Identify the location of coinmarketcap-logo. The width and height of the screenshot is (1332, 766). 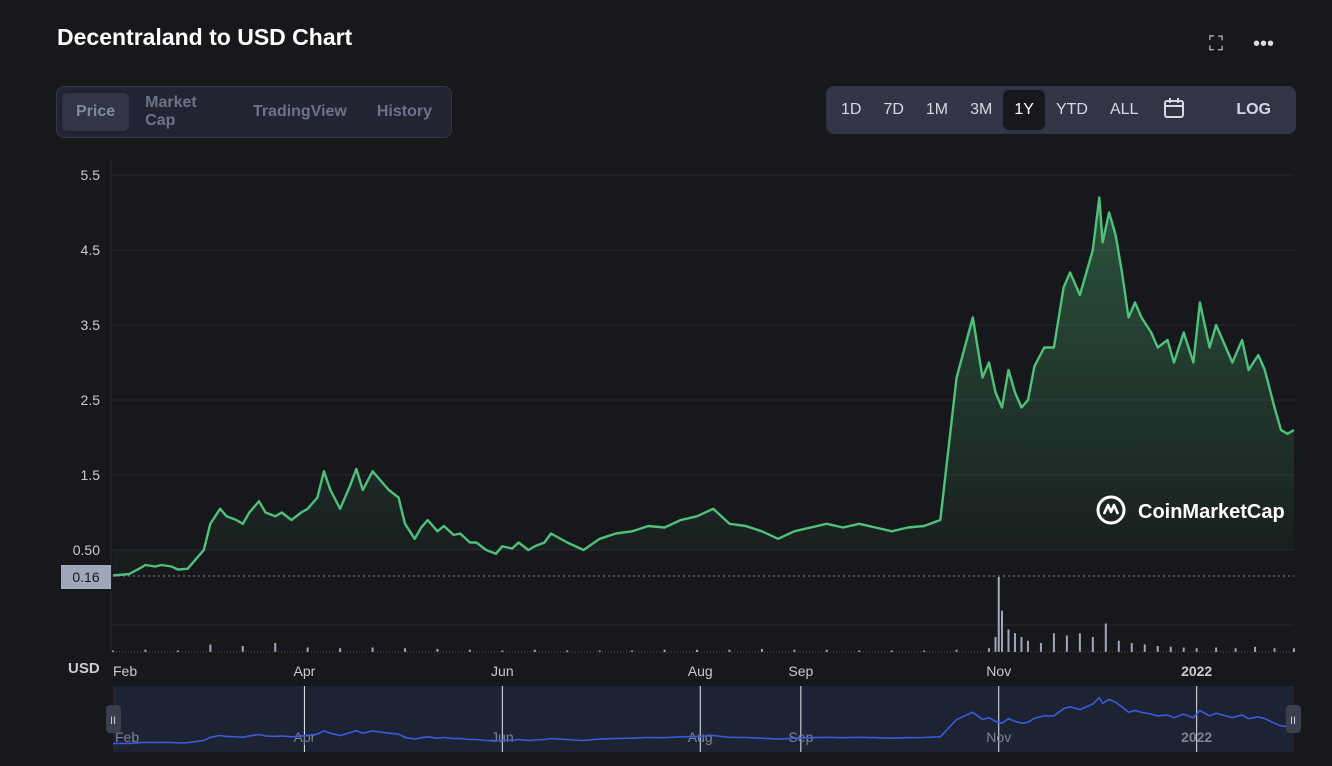
(1111, 510).